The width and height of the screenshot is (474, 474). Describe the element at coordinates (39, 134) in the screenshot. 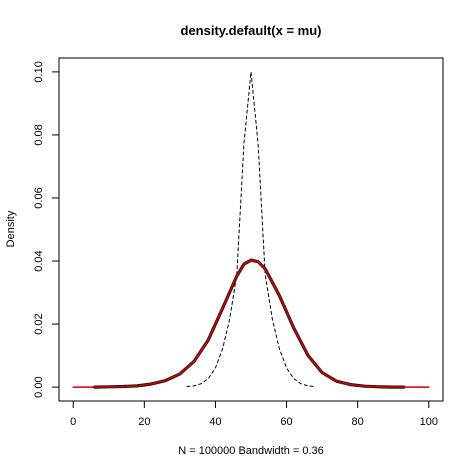

I see `y-tick-label: 0.08` at that location.